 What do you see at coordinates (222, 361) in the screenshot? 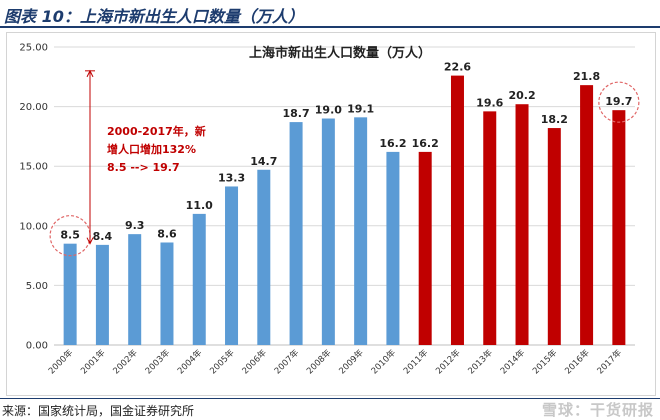
I see `x-tick-label: 2005年` at bounding box center [222, 361].